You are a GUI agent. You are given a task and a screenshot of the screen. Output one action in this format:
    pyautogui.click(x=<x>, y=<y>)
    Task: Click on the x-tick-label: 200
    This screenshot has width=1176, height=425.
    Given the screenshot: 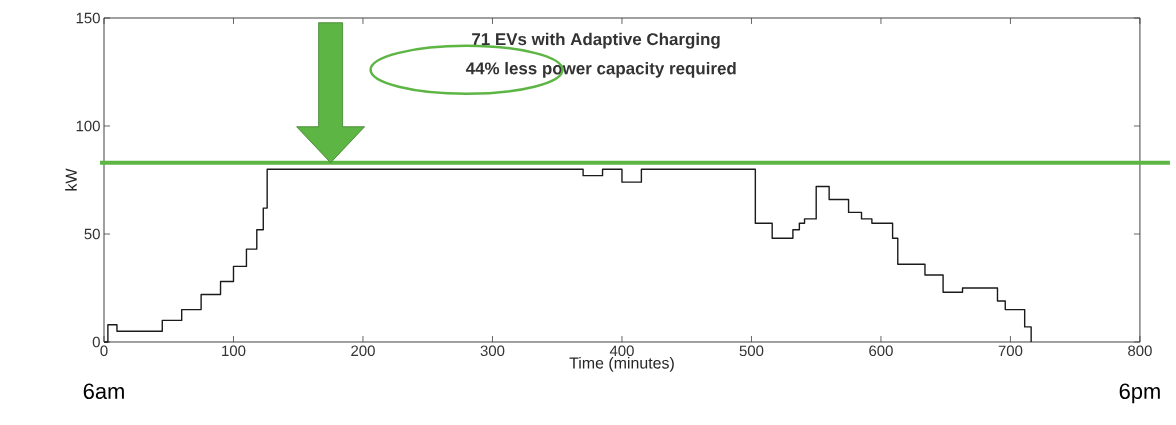 What is the action you would take?
    pyautogui.click(x=363, y=351)
    